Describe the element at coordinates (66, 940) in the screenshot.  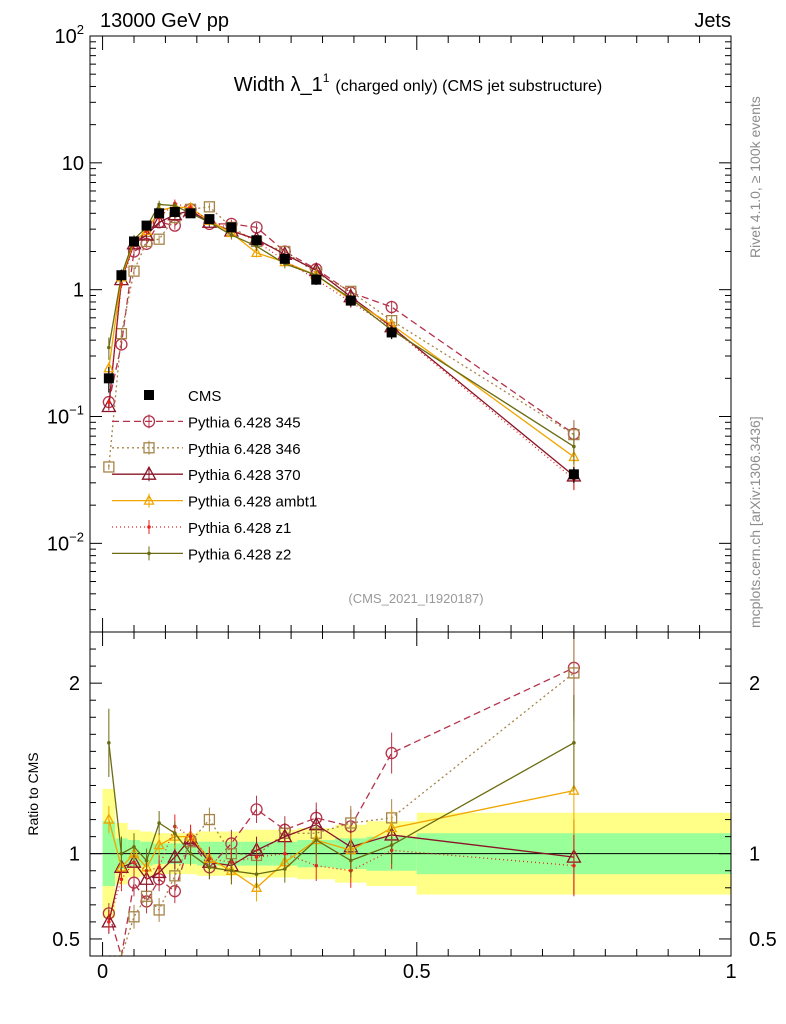
I see `ratio-y-tick-label-0: 0.5` at that location.